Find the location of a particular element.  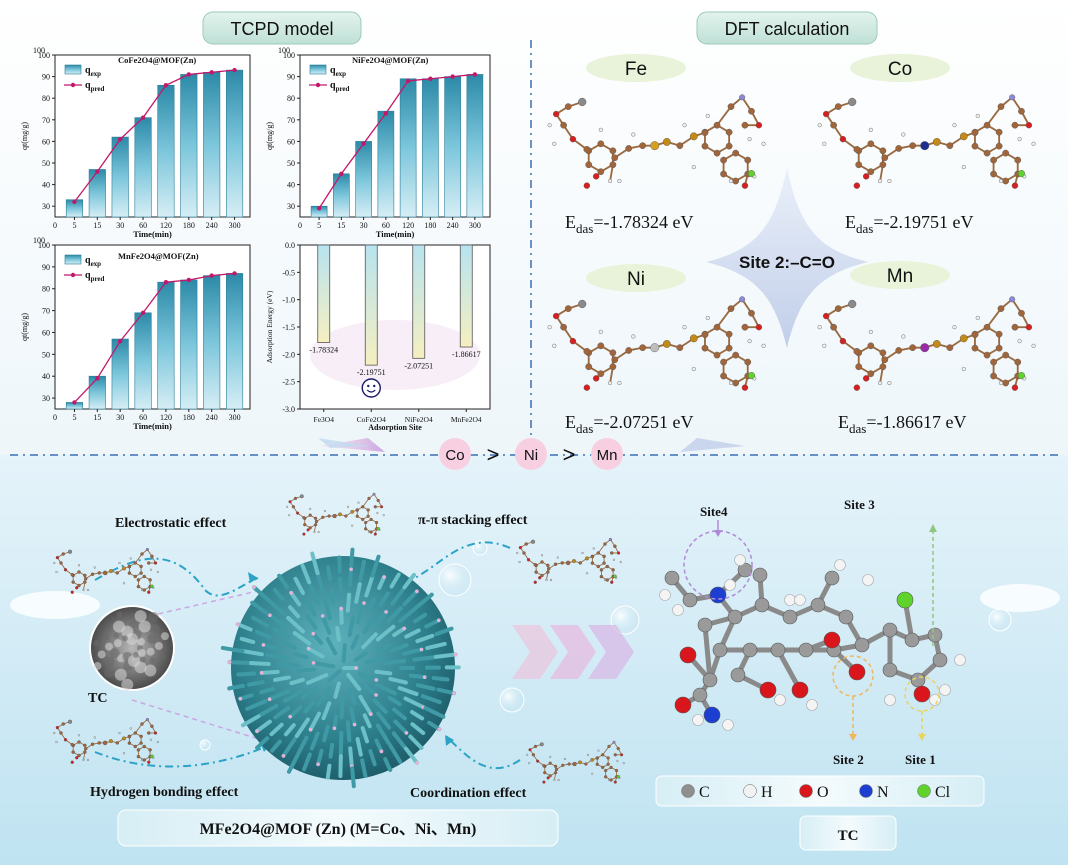

x-tick-label: 30 is located at coordinates (120, 225).